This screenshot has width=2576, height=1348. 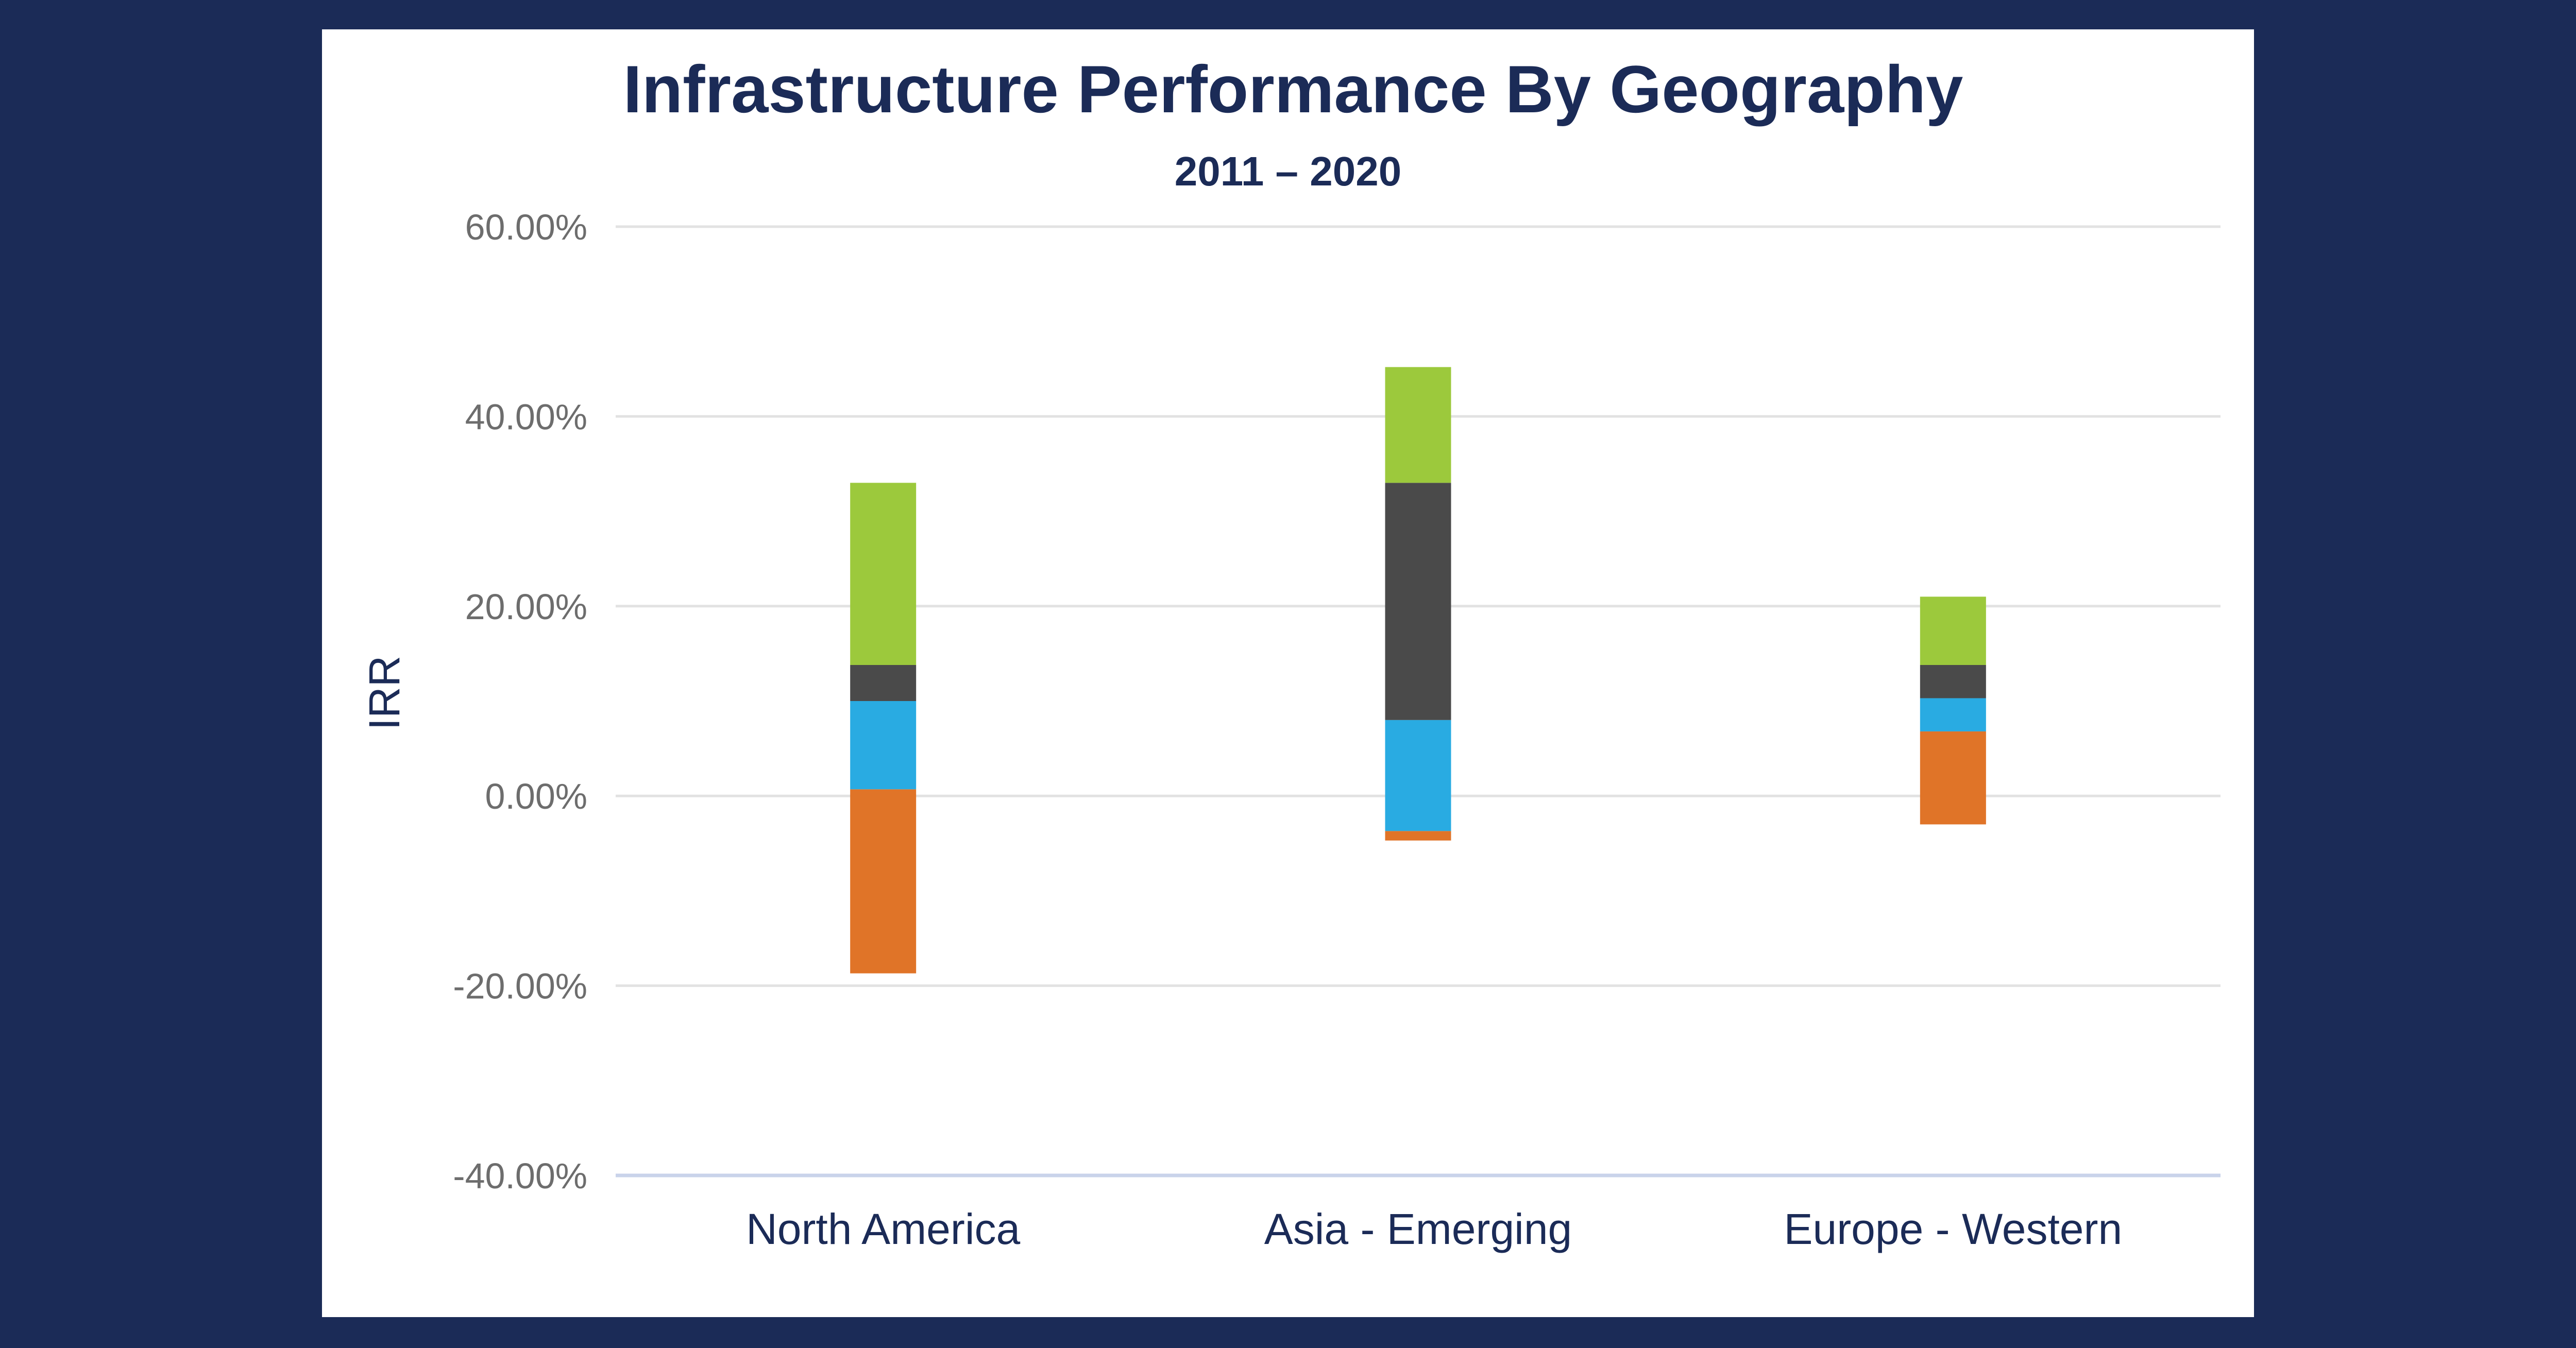 What do you see at coordinates (1293, 89) in the screenshot?
I see `chart-title: Infrastructure Performance By Geography` at bounding box center [1293, 89].